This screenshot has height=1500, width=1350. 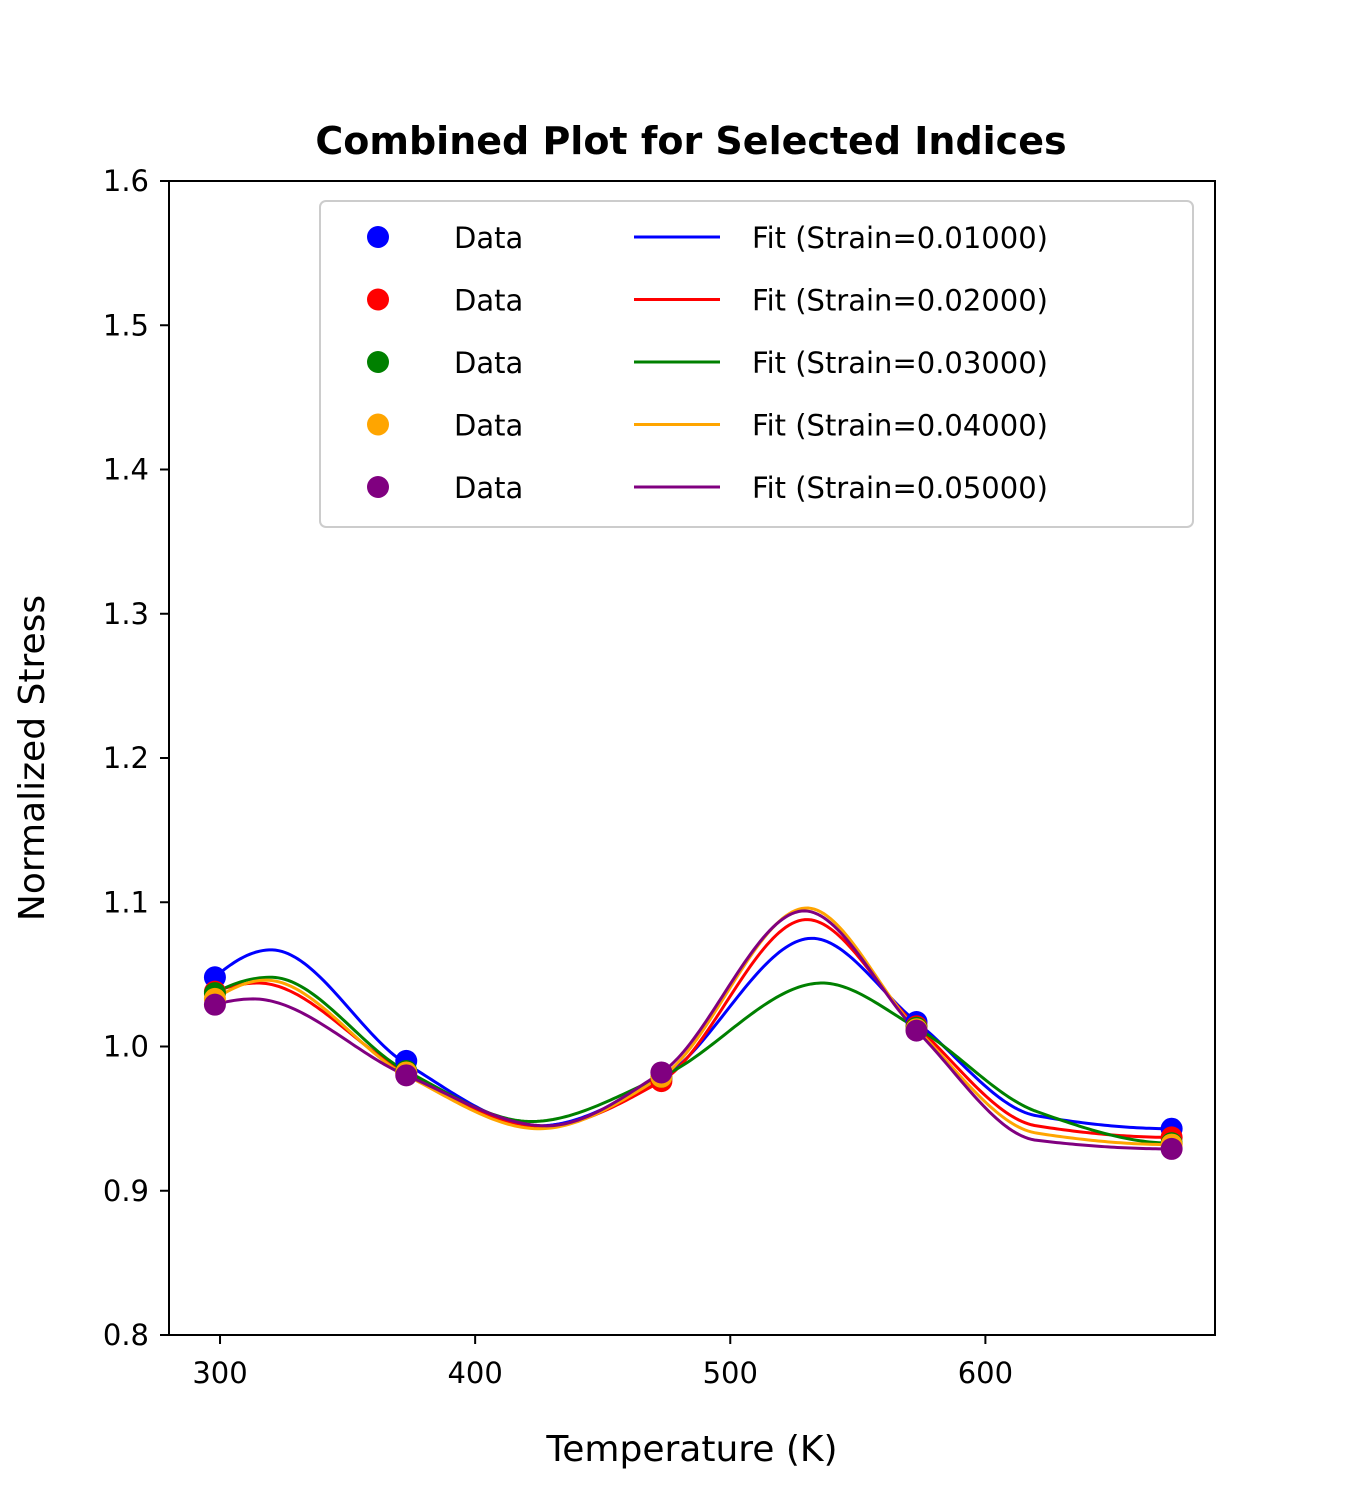 What do you see at coordinates (900, 238) in the screenshot?
I see `legend-fit-label: Fit (Strain=0.01000)` at bounding box center [900, 238].